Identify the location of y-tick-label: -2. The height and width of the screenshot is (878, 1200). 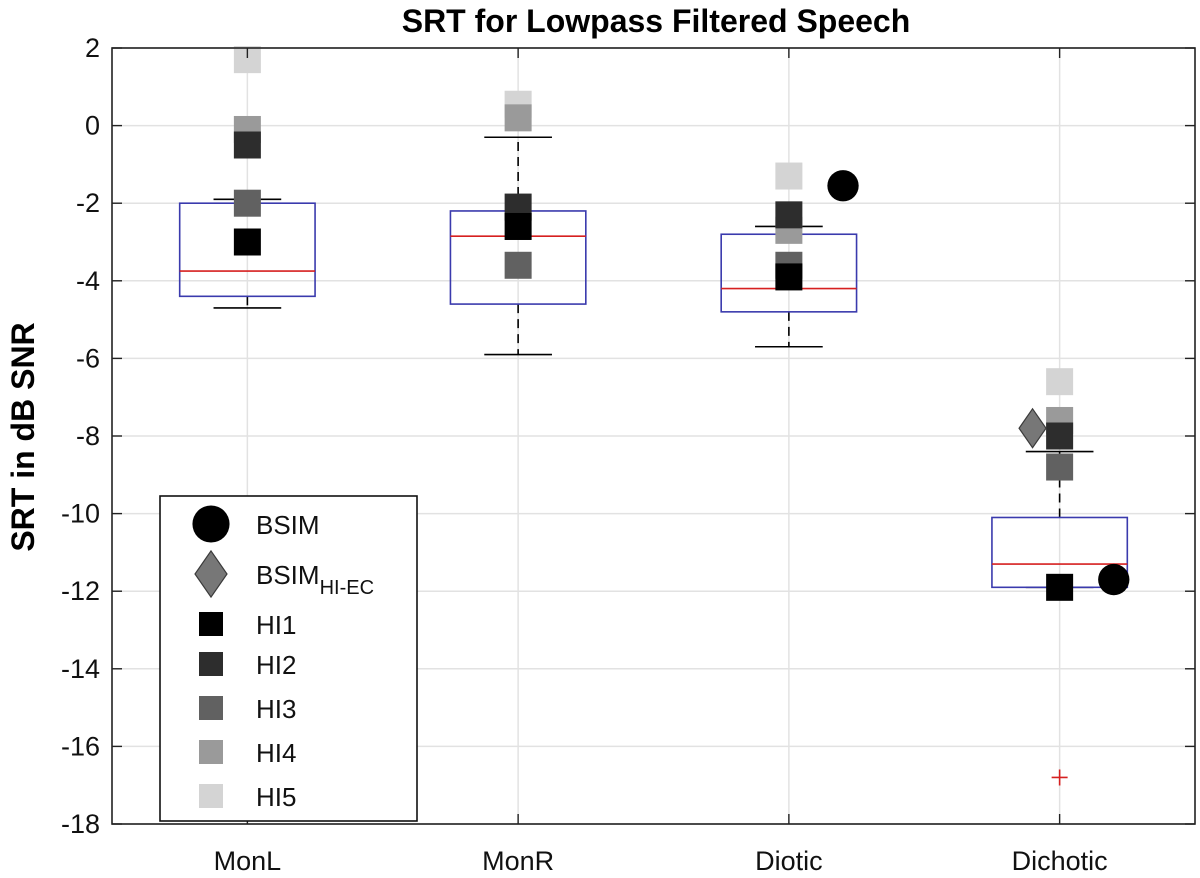
(88, 203).